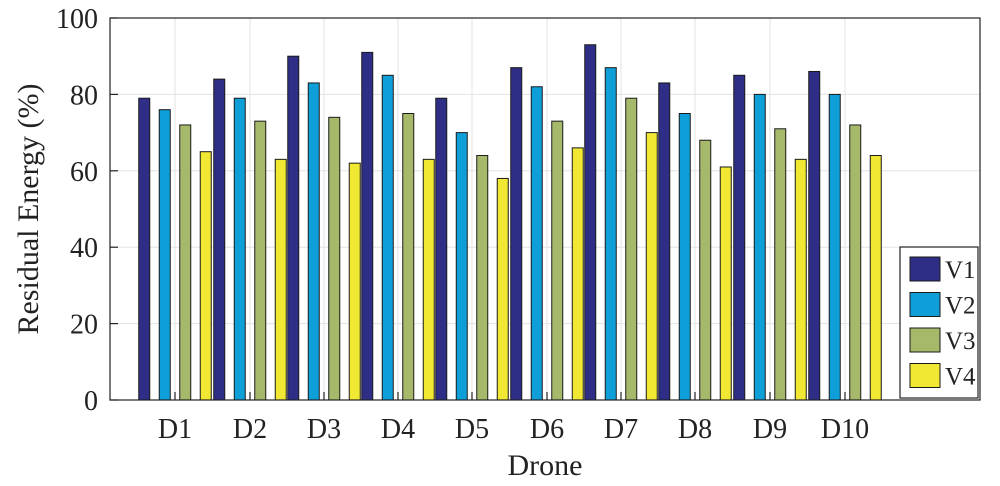 This screenshot has width=1000, height=486. What do you see at coordinates (428, 279) in the screenshot?
I see `bar-v4-d4` at bounding box center [428, 279].